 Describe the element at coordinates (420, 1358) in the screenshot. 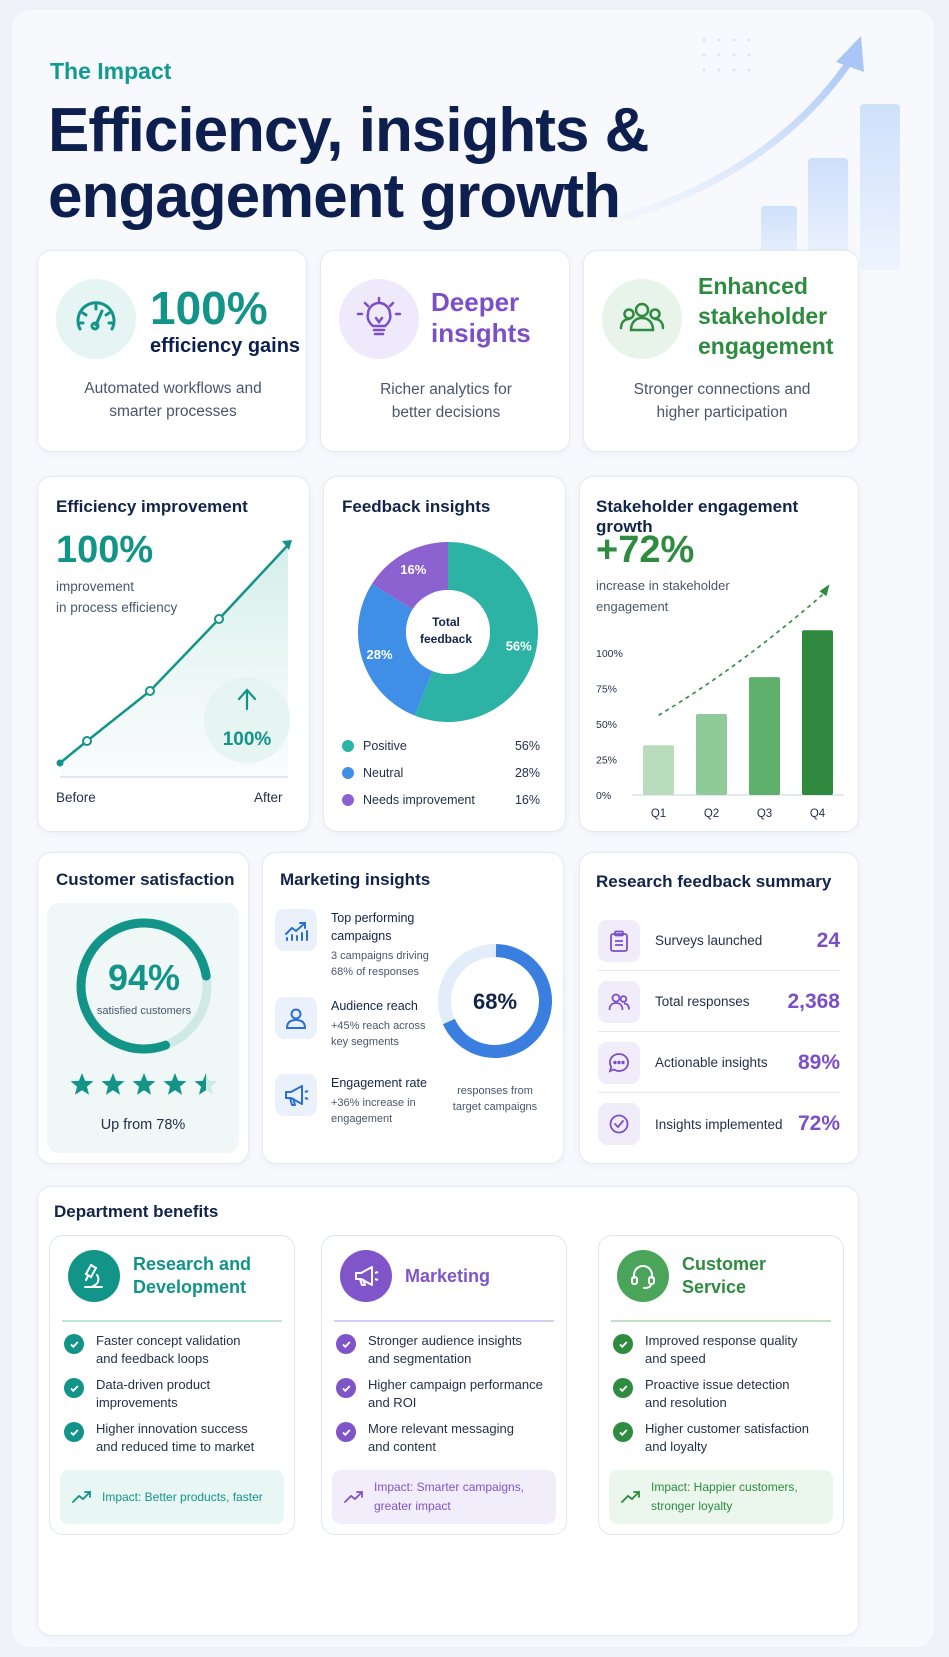

I see `benefit-line: and segmentation` at that location.